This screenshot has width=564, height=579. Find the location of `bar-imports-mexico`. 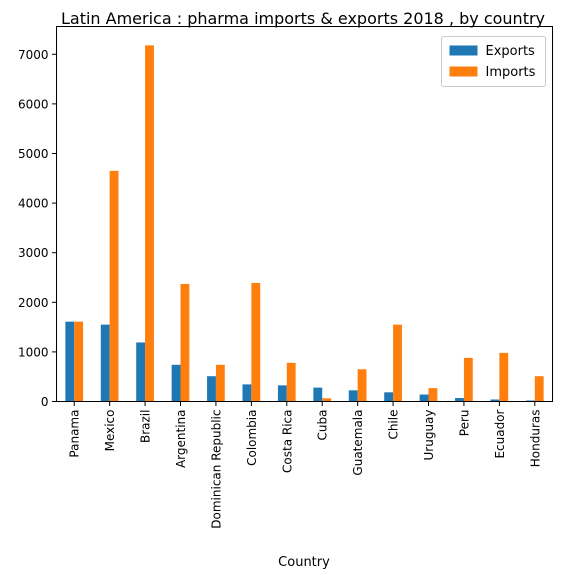

bar-imports-mexico is located at coordinates (114, 286).